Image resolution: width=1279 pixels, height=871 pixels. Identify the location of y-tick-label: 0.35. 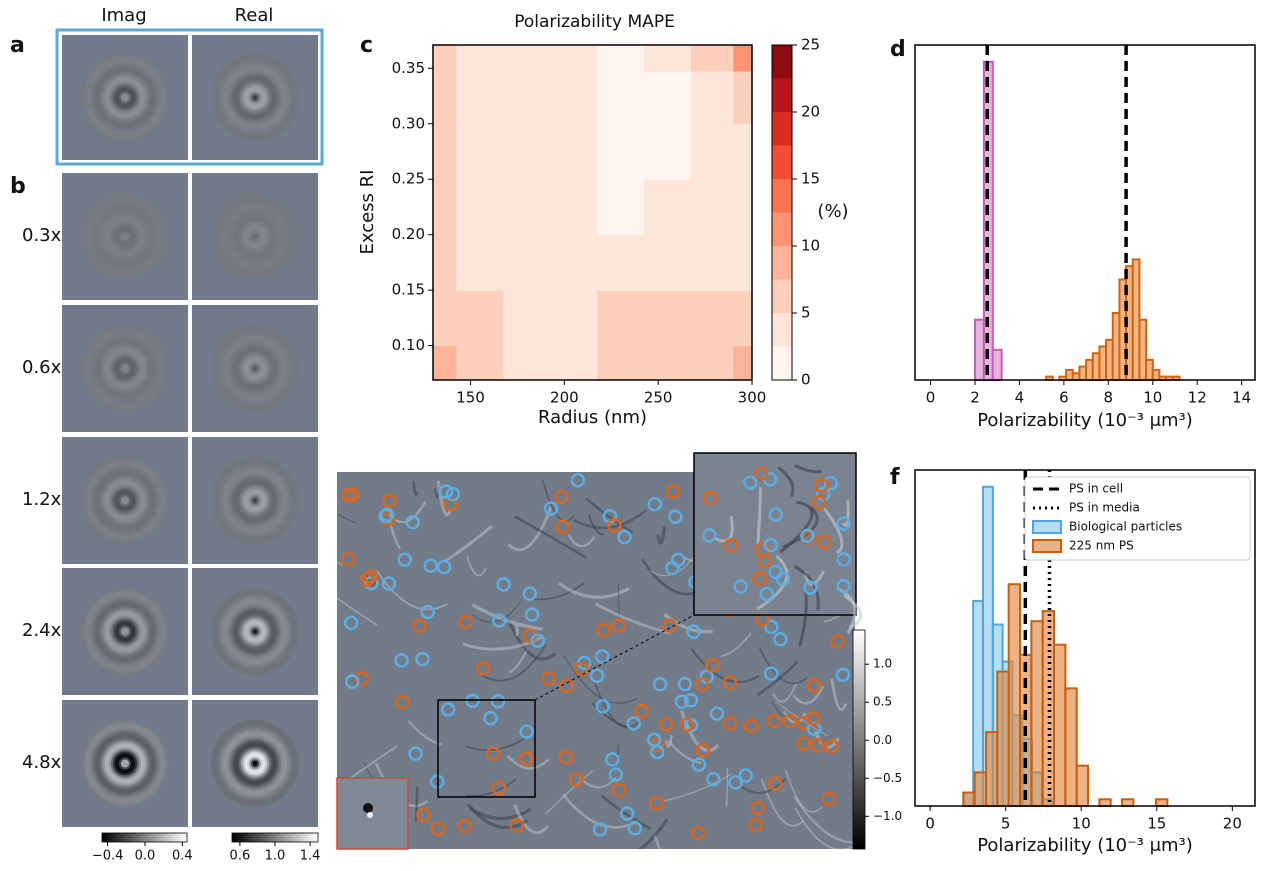
(408, 68).